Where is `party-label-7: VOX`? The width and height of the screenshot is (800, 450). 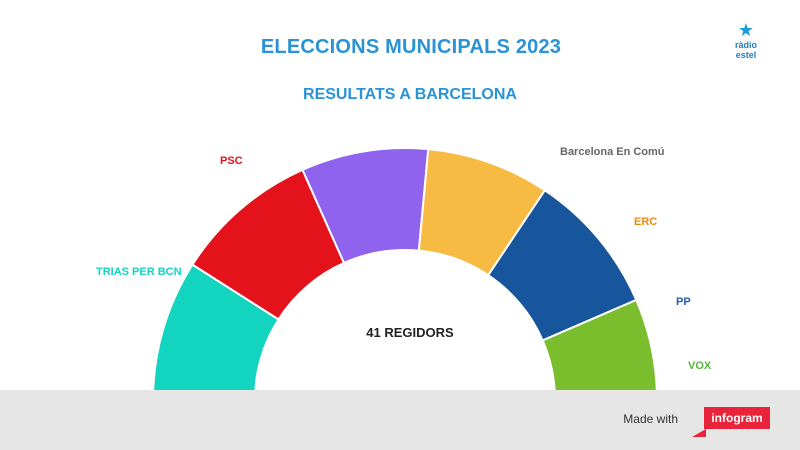
party-label-7: VOX is located at coordinates (700, 366).